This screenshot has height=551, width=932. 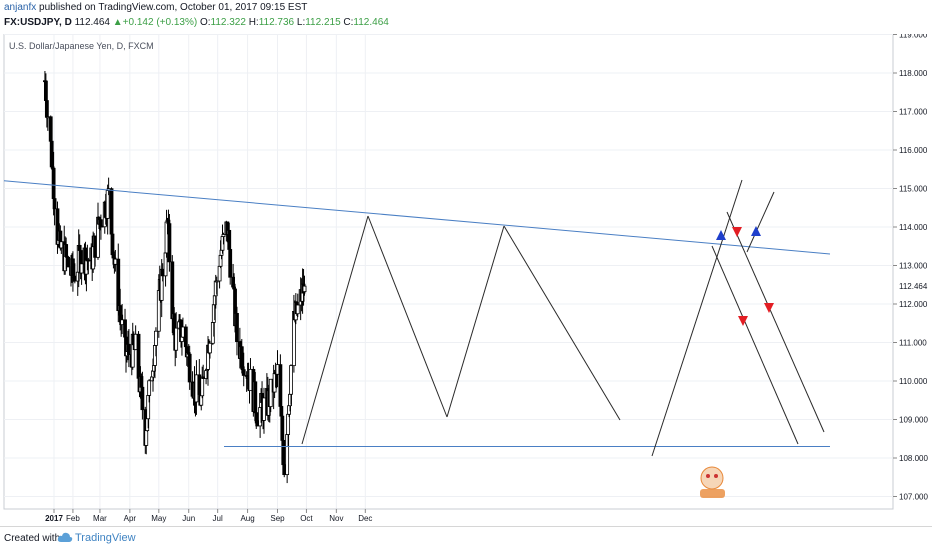 What do you see at coordinates (65, 537) in the screenshot?
I see `tradingview-cloud-icon` at bounding box center [65, 537].